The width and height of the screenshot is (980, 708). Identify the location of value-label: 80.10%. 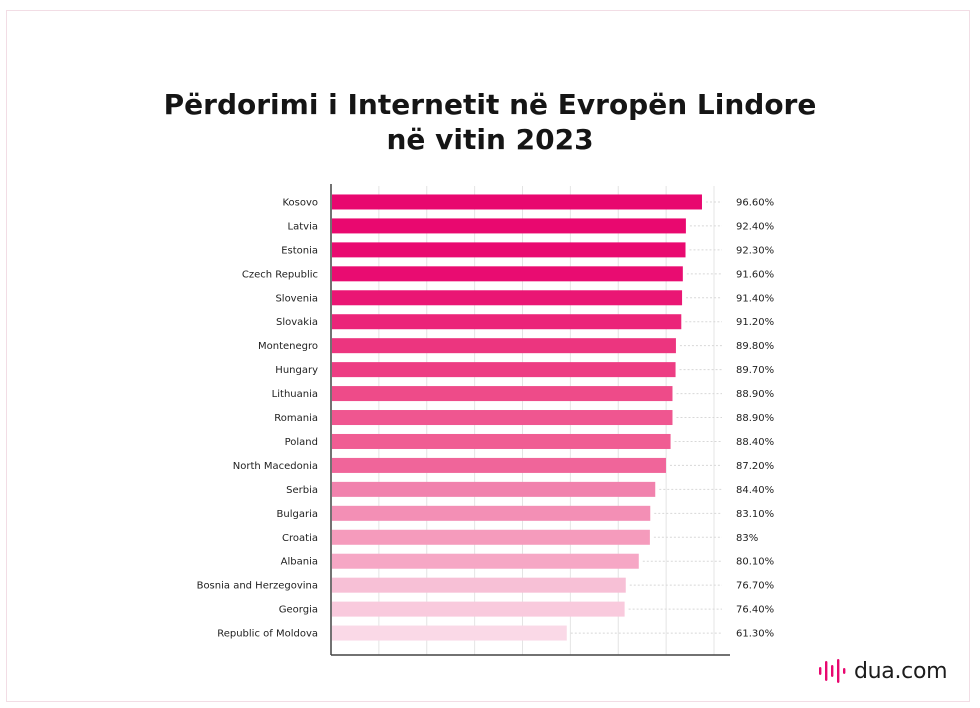
(755, 562).